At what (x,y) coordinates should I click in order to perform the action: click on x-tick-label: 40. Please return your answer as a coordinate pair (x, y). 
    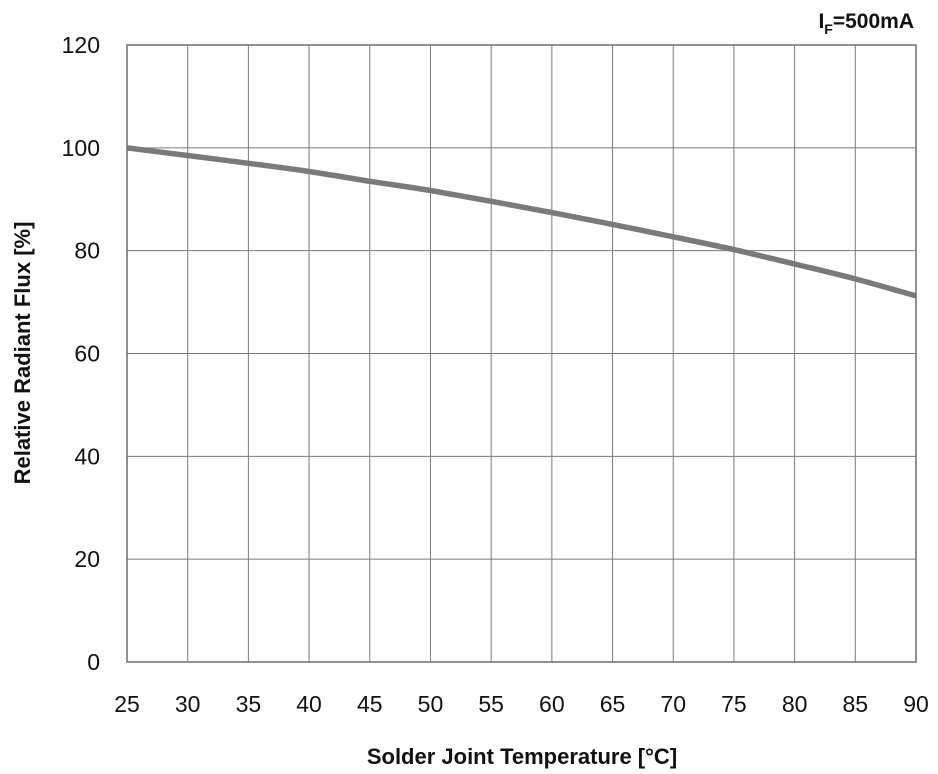
    Looking at the image, I should click on (309, 704).